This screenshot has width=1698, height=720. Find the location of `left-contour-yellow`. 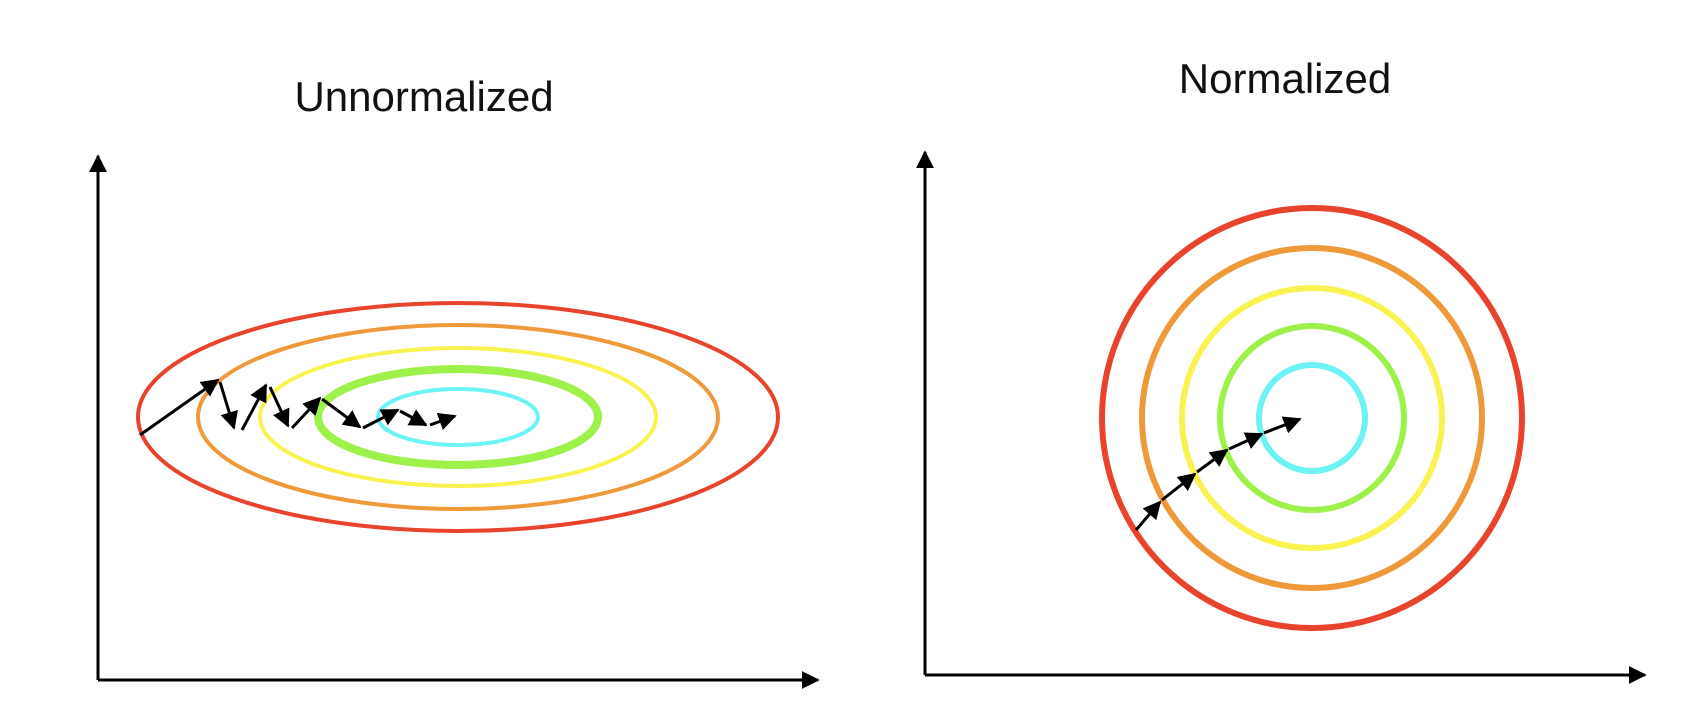

left-contour-yellow is located at coordinates (458, 417).